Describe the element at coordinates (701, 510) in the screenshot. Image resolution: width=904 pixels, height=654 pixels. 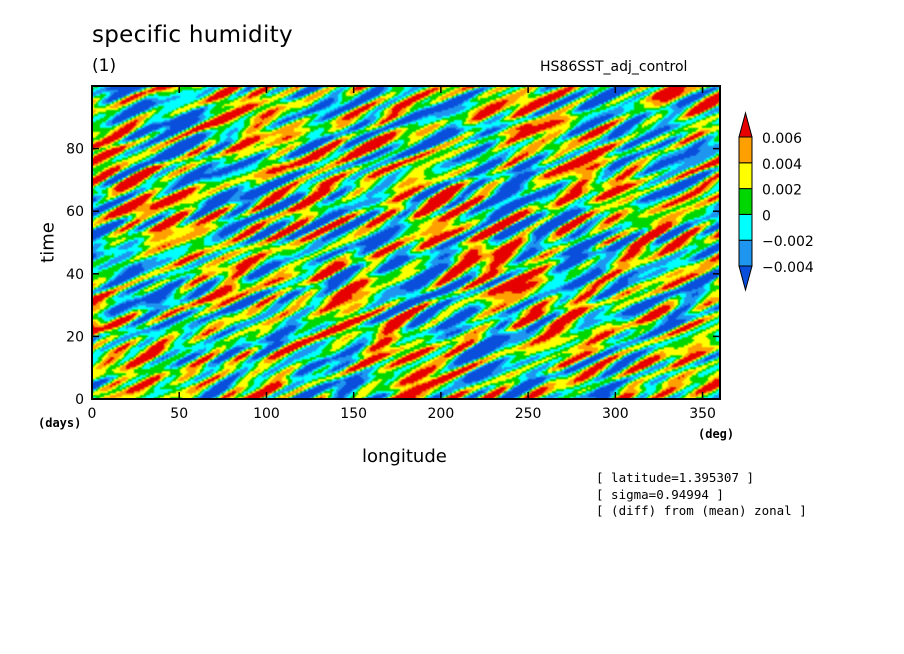
I see `annotation-diff: [ (diff) from (mean) zonal ]` at that location.